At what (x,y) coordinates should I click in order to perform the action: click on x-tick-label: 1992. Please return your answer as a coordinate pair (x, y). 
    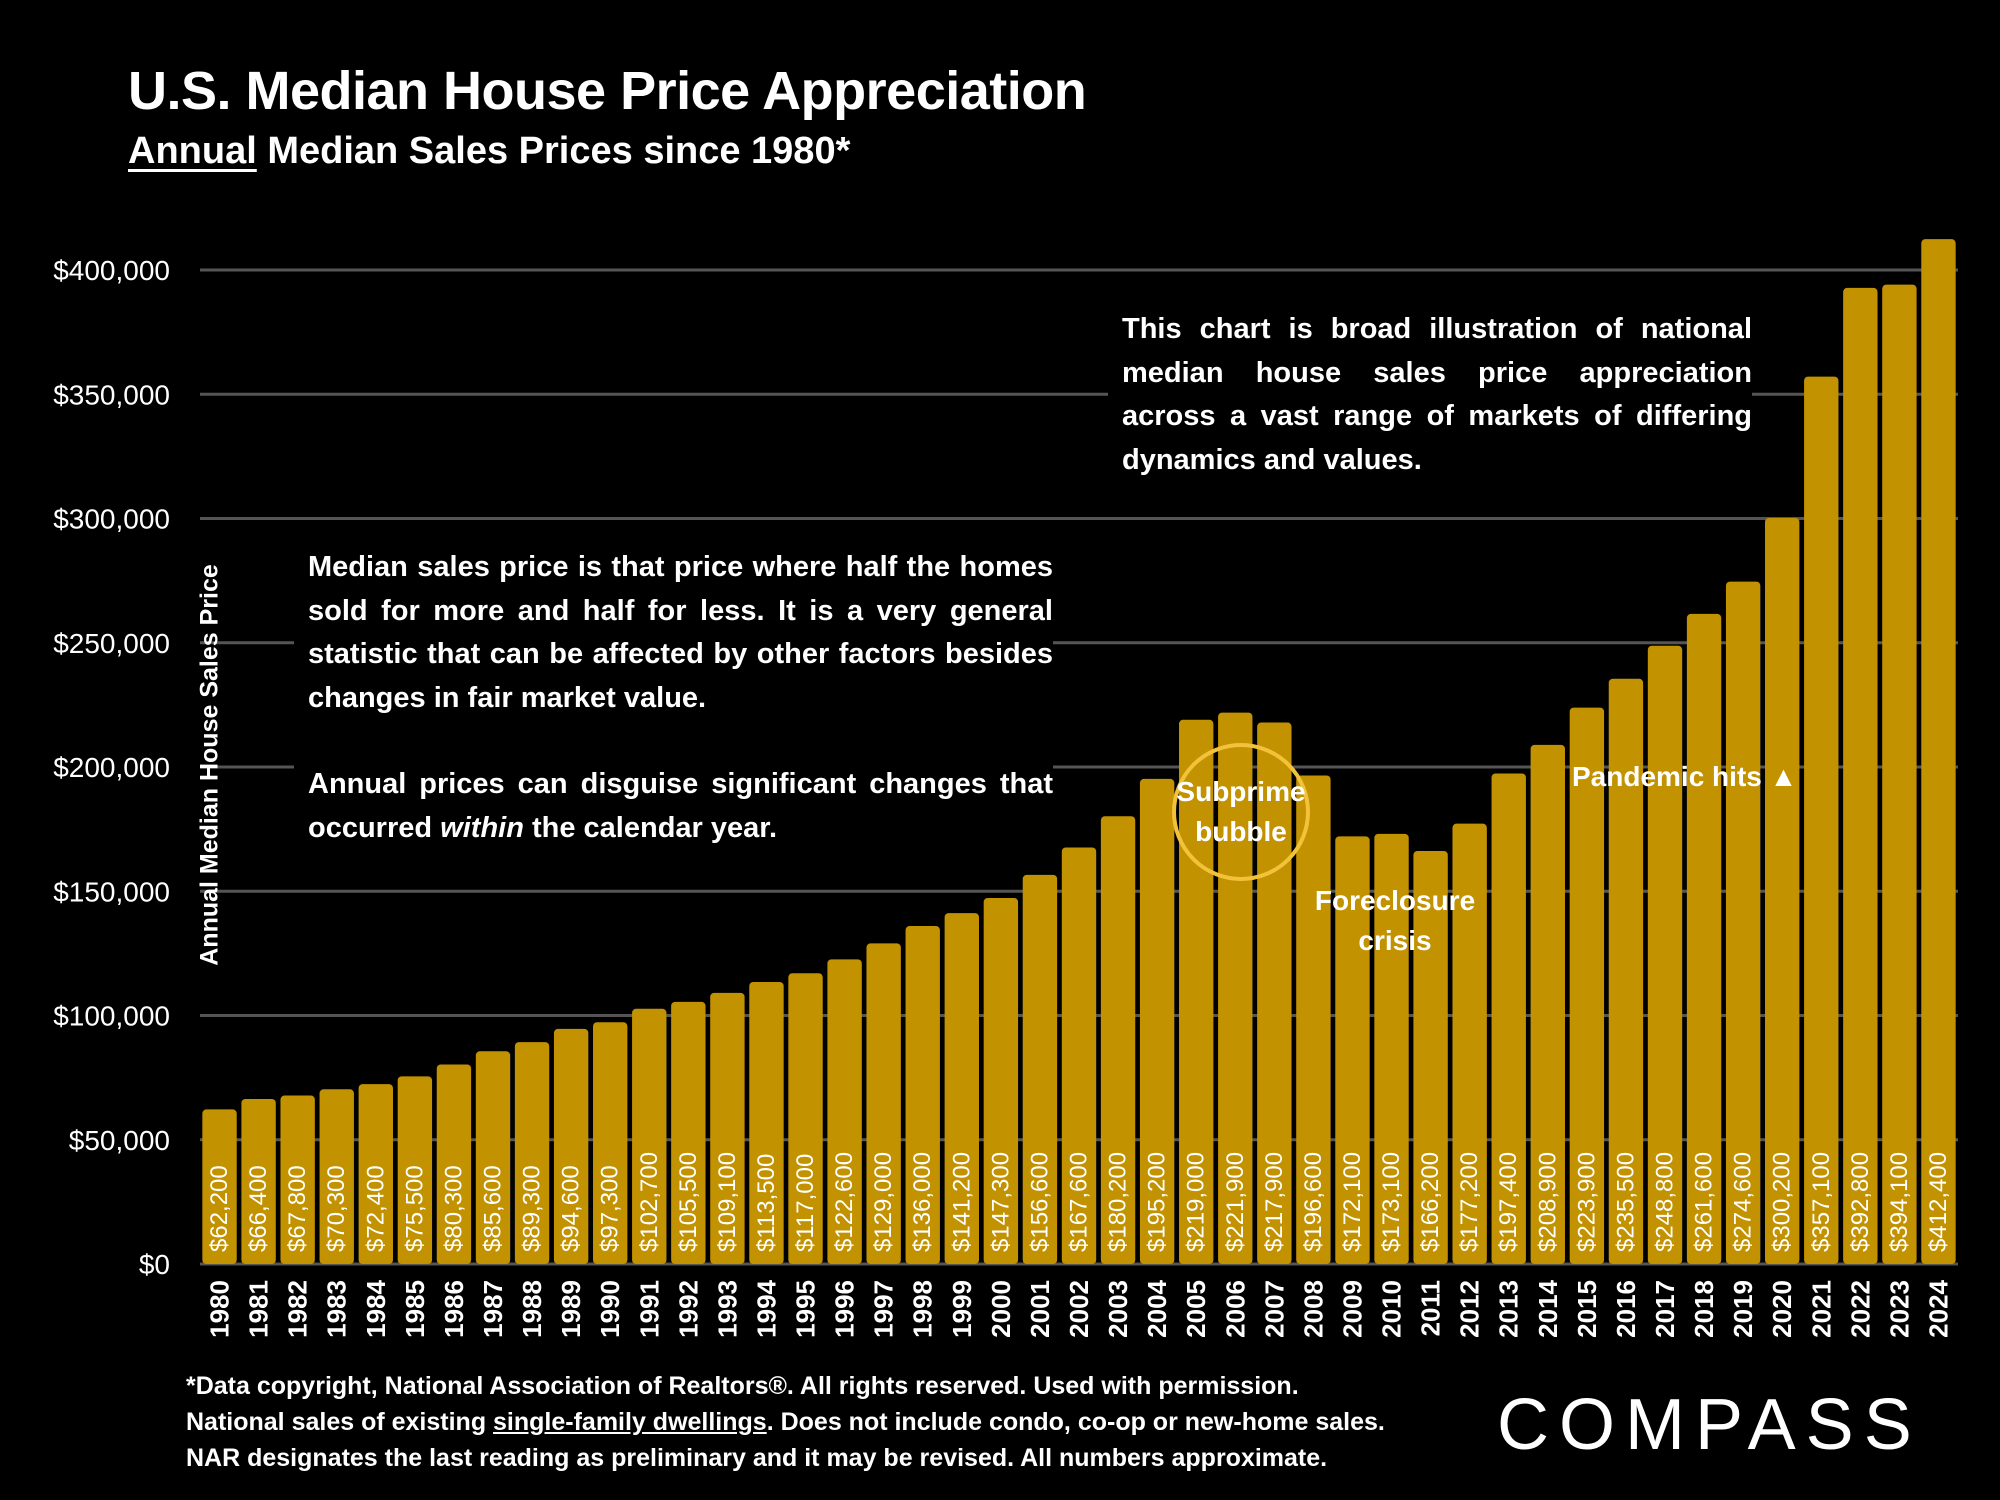
    Looking at the image, I should click on (688, 1309).